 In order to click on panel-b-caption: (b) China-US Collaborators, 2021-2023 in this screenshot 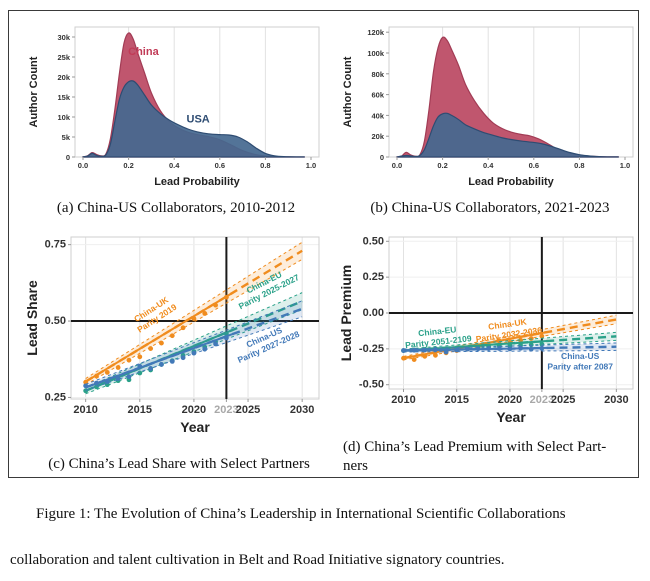, I will do `click(490, 208)`.